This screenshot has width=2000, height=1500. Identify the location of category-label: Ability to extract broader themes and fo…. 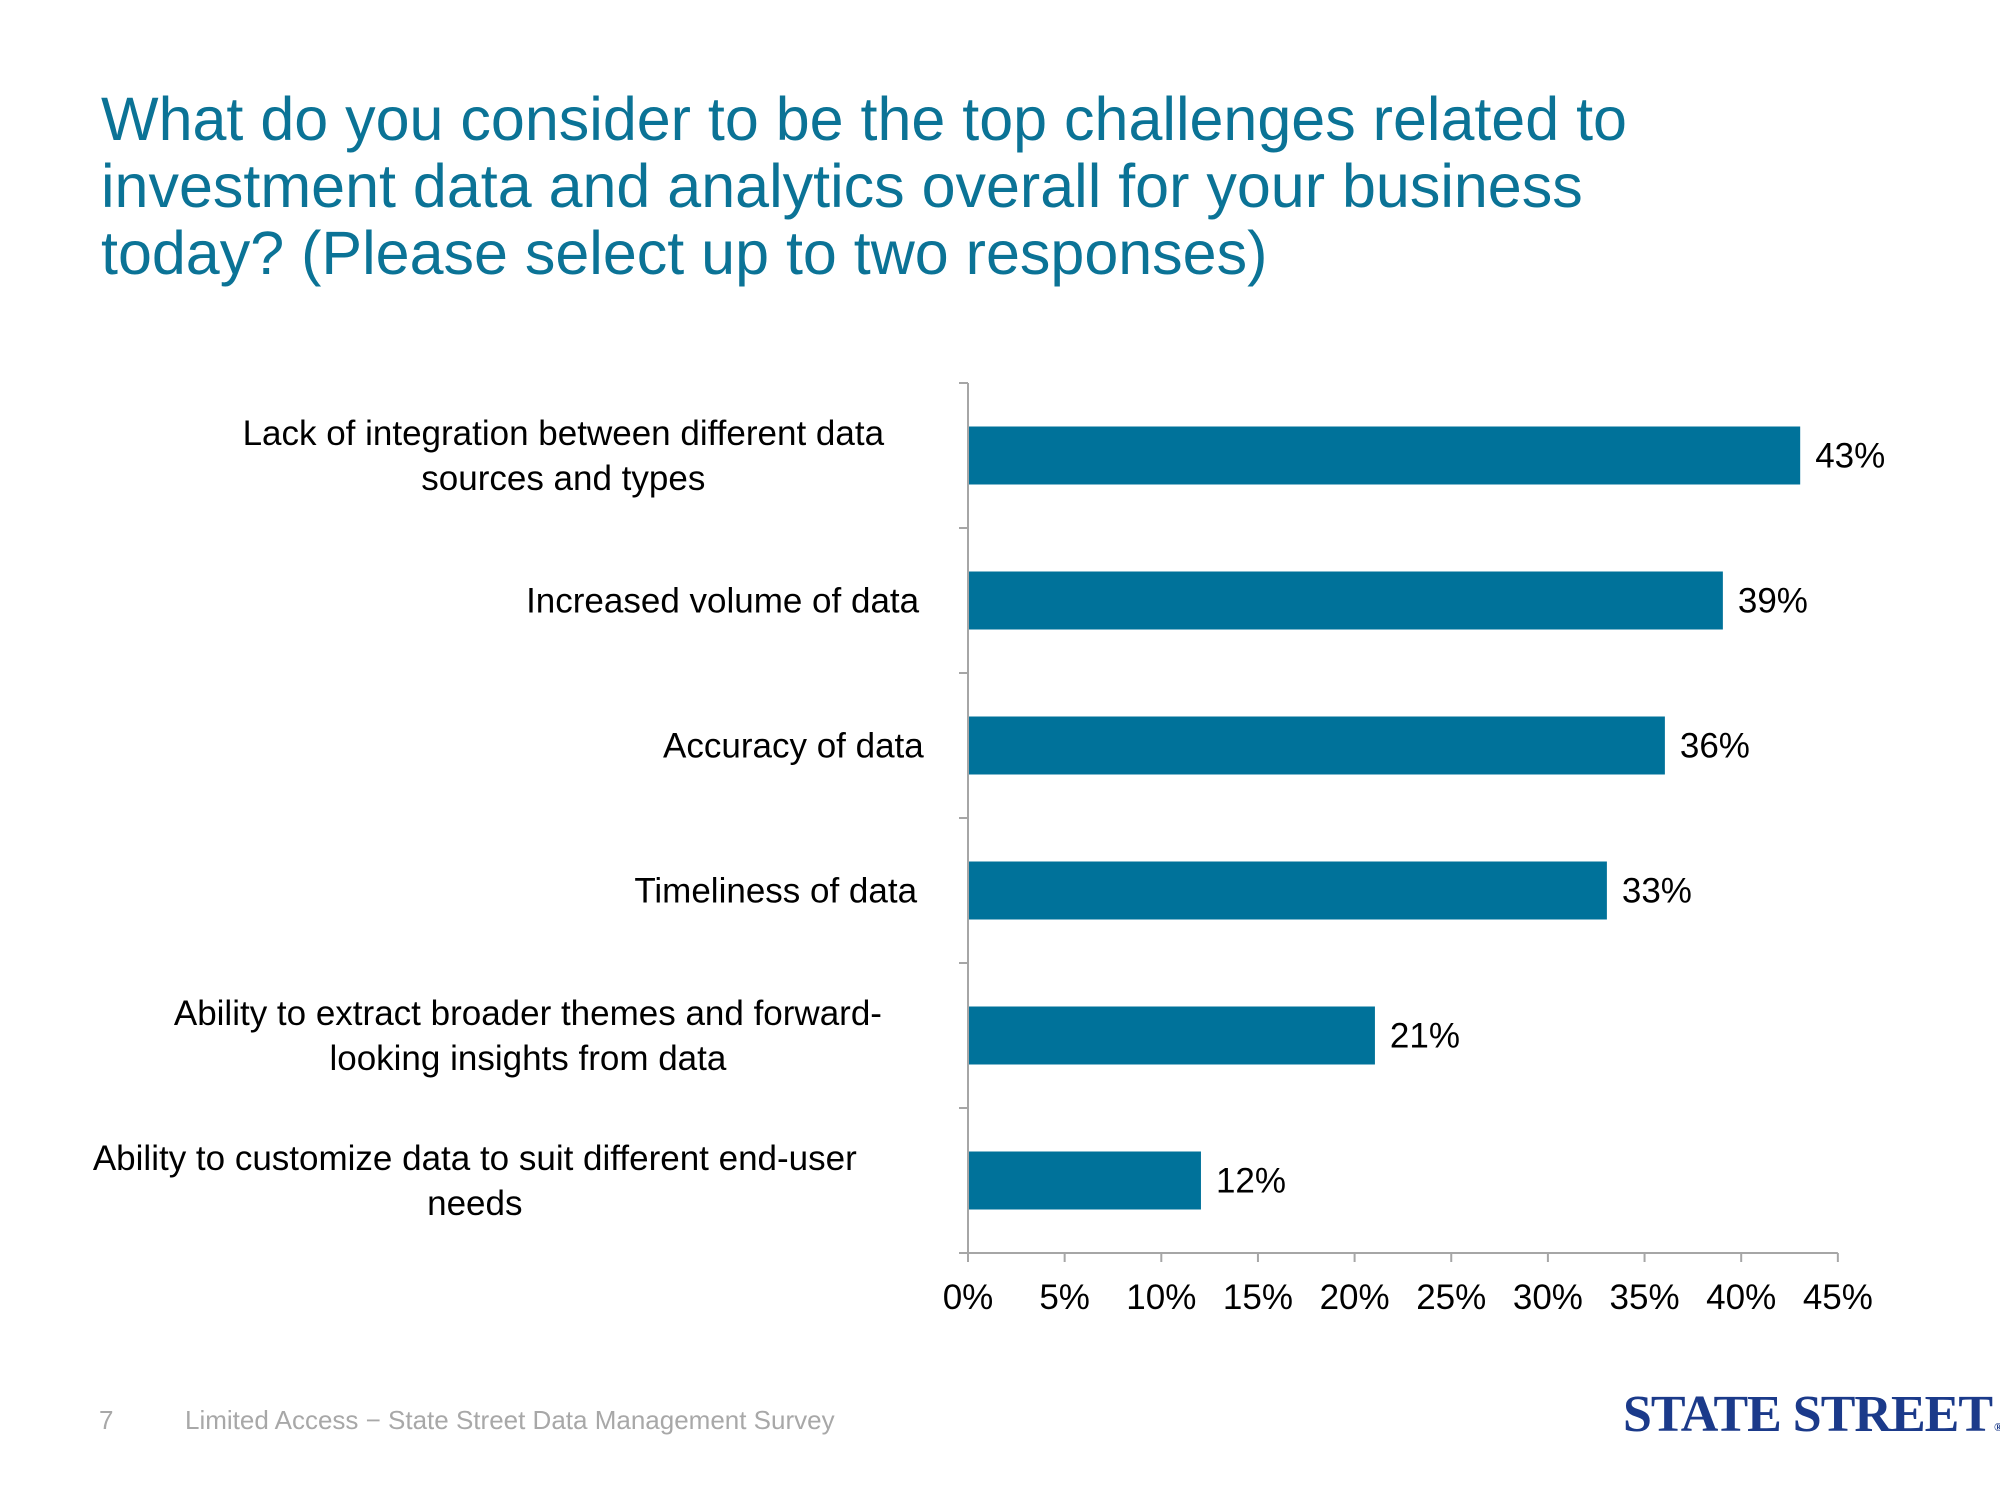
(528, 1036).